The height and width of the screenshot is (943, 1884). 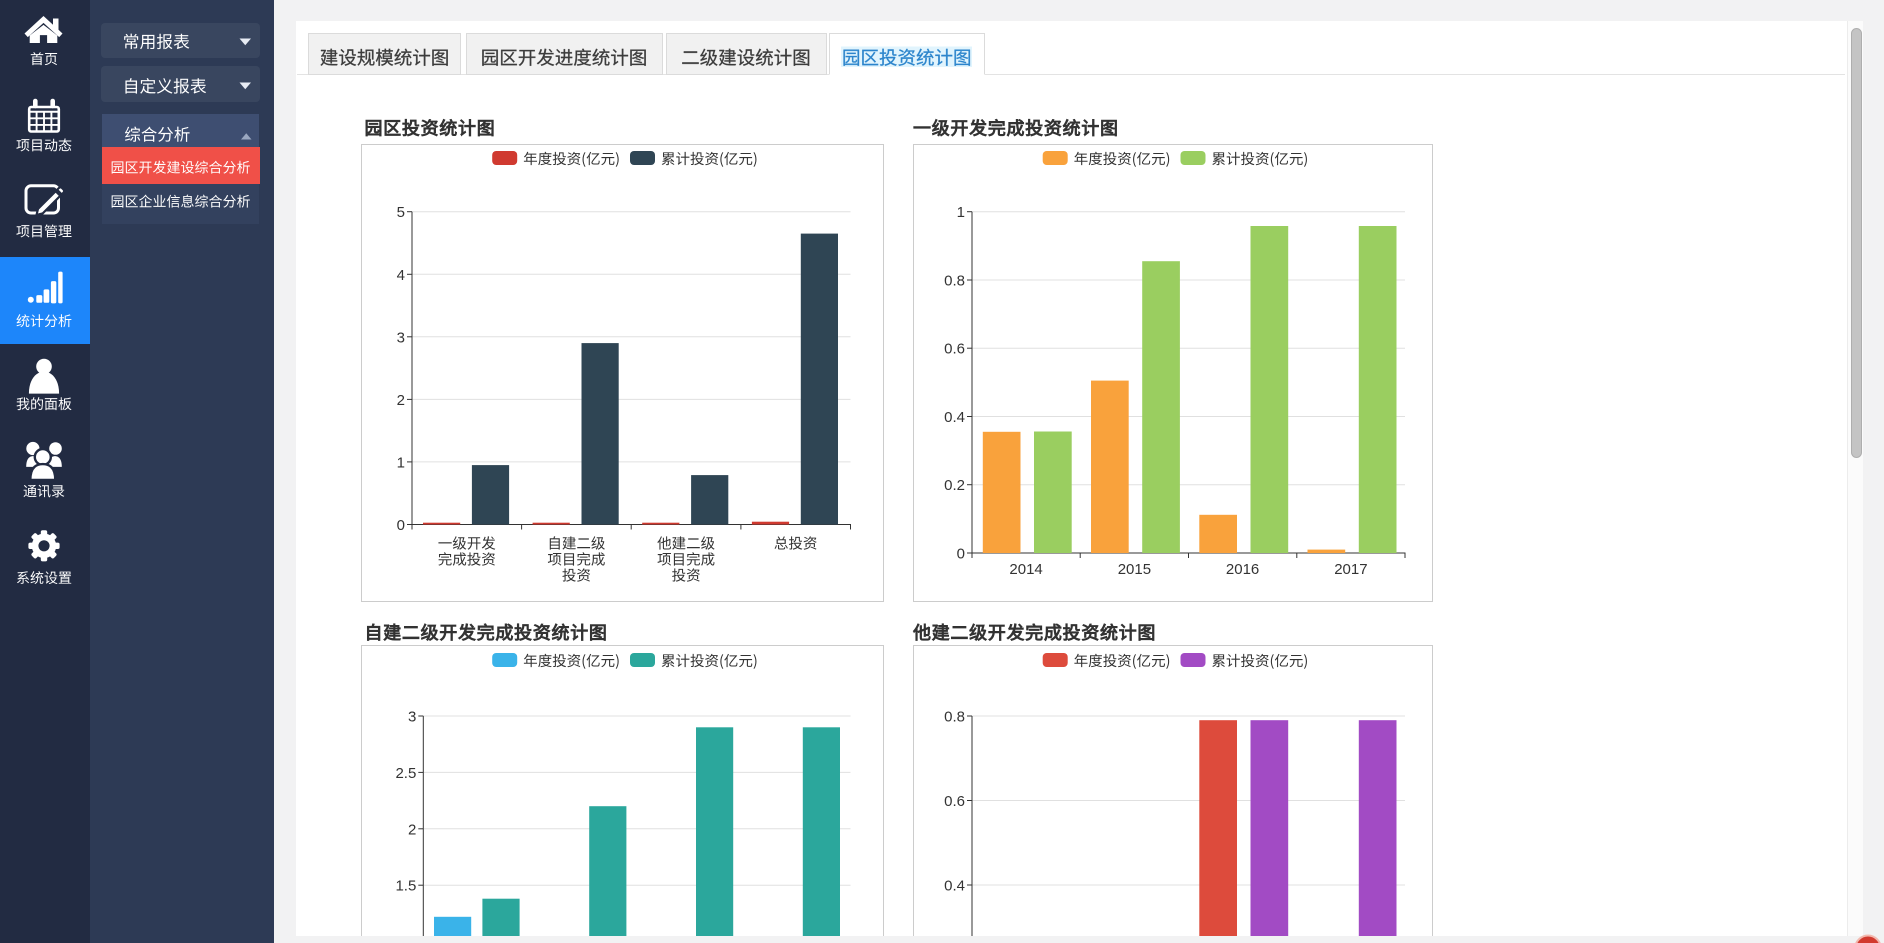 I want to click on svg-text: 5, so click(x=401, y=212).